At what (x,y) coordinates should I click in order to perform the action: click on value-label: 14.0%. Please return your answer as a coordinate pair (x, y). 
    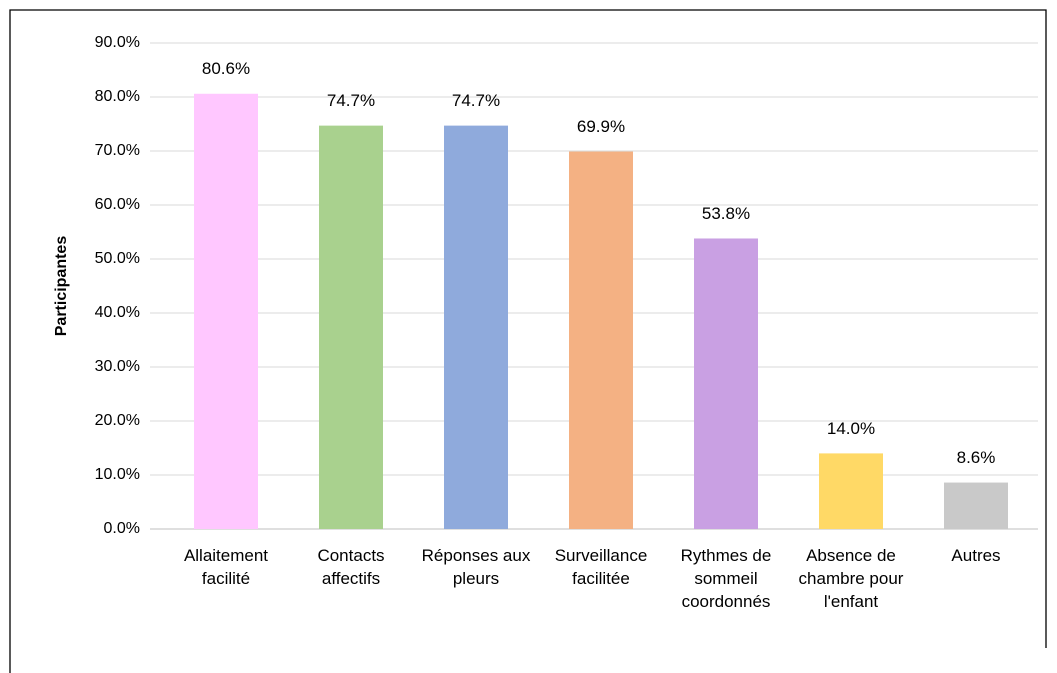
    Looking at the image, I should click on (851, 428).